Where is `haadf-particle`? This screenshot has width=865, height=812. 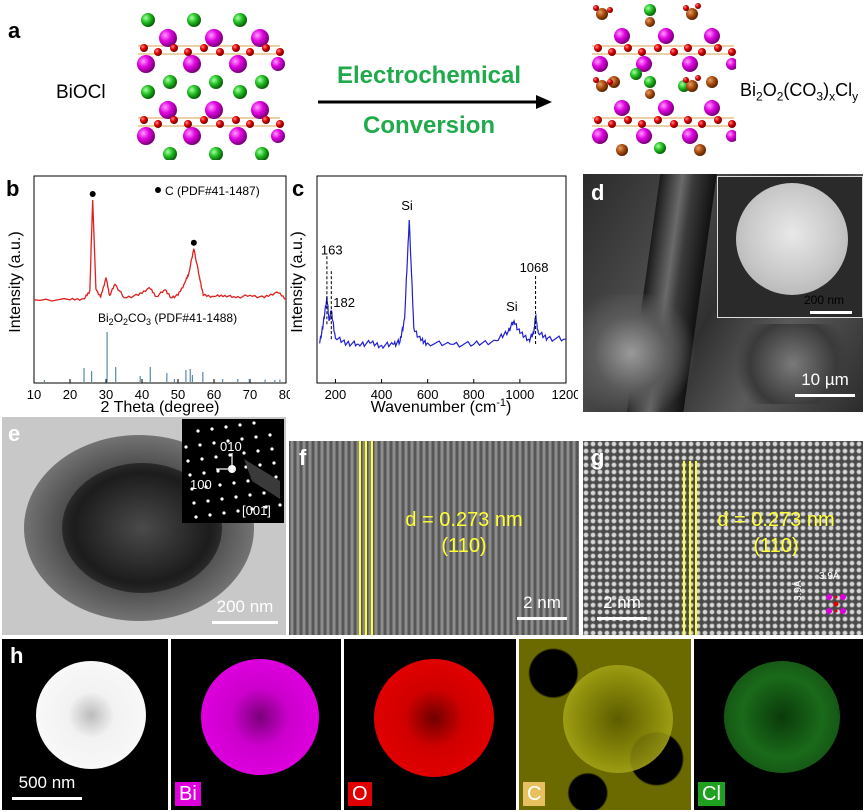 haadf-particle is located at coordinates (91, 715).